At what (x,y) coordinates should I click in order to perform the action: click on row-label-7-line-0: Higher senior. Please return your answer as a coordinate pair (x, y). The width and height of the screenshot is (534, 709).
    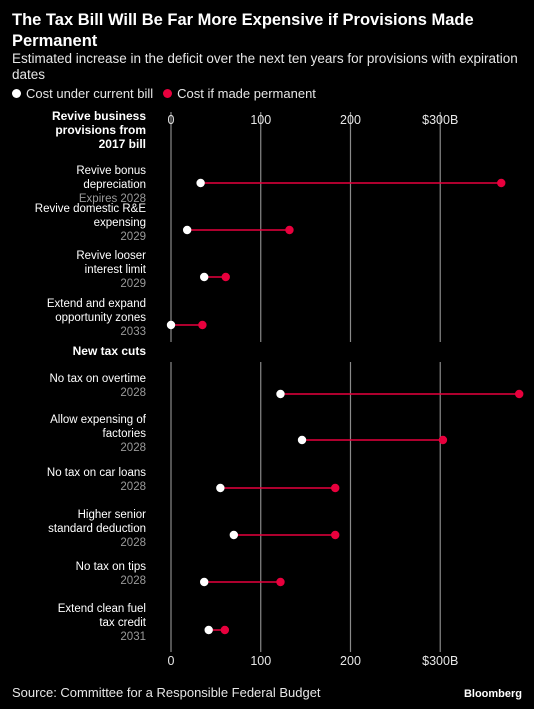
    Looking at the image, I should click on (112, 515).